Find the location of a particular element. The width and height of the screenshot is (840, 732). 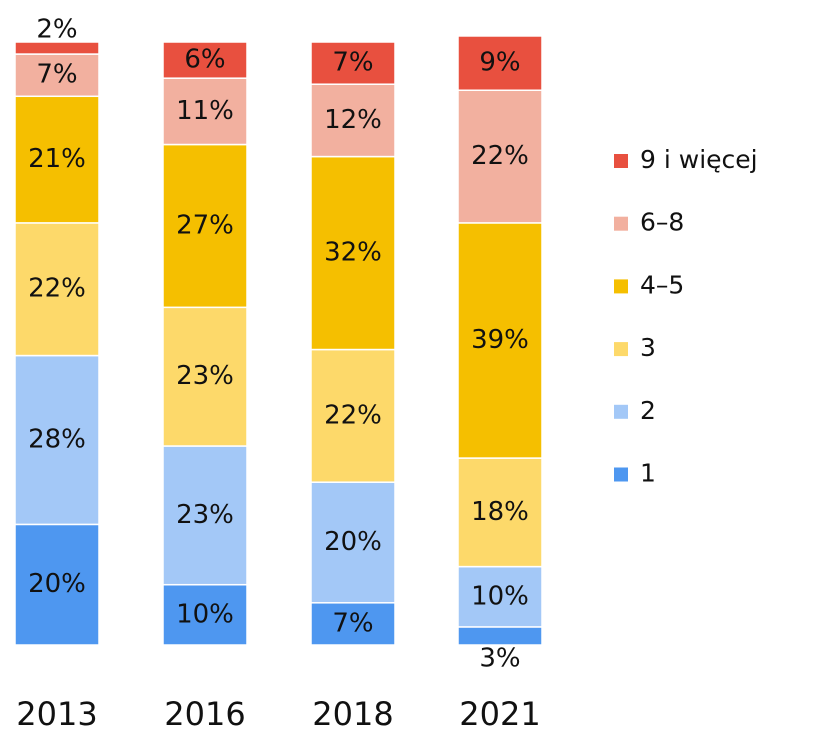

data-label: 11% is located at coordinates (205, 111).